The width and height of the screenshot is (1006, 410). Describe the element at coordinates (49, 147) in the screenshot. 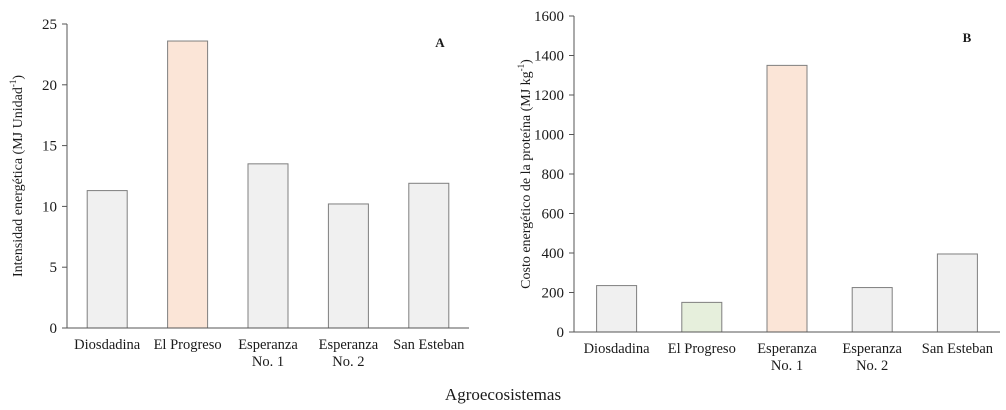

I see `y-tick-label: 15` at that location.